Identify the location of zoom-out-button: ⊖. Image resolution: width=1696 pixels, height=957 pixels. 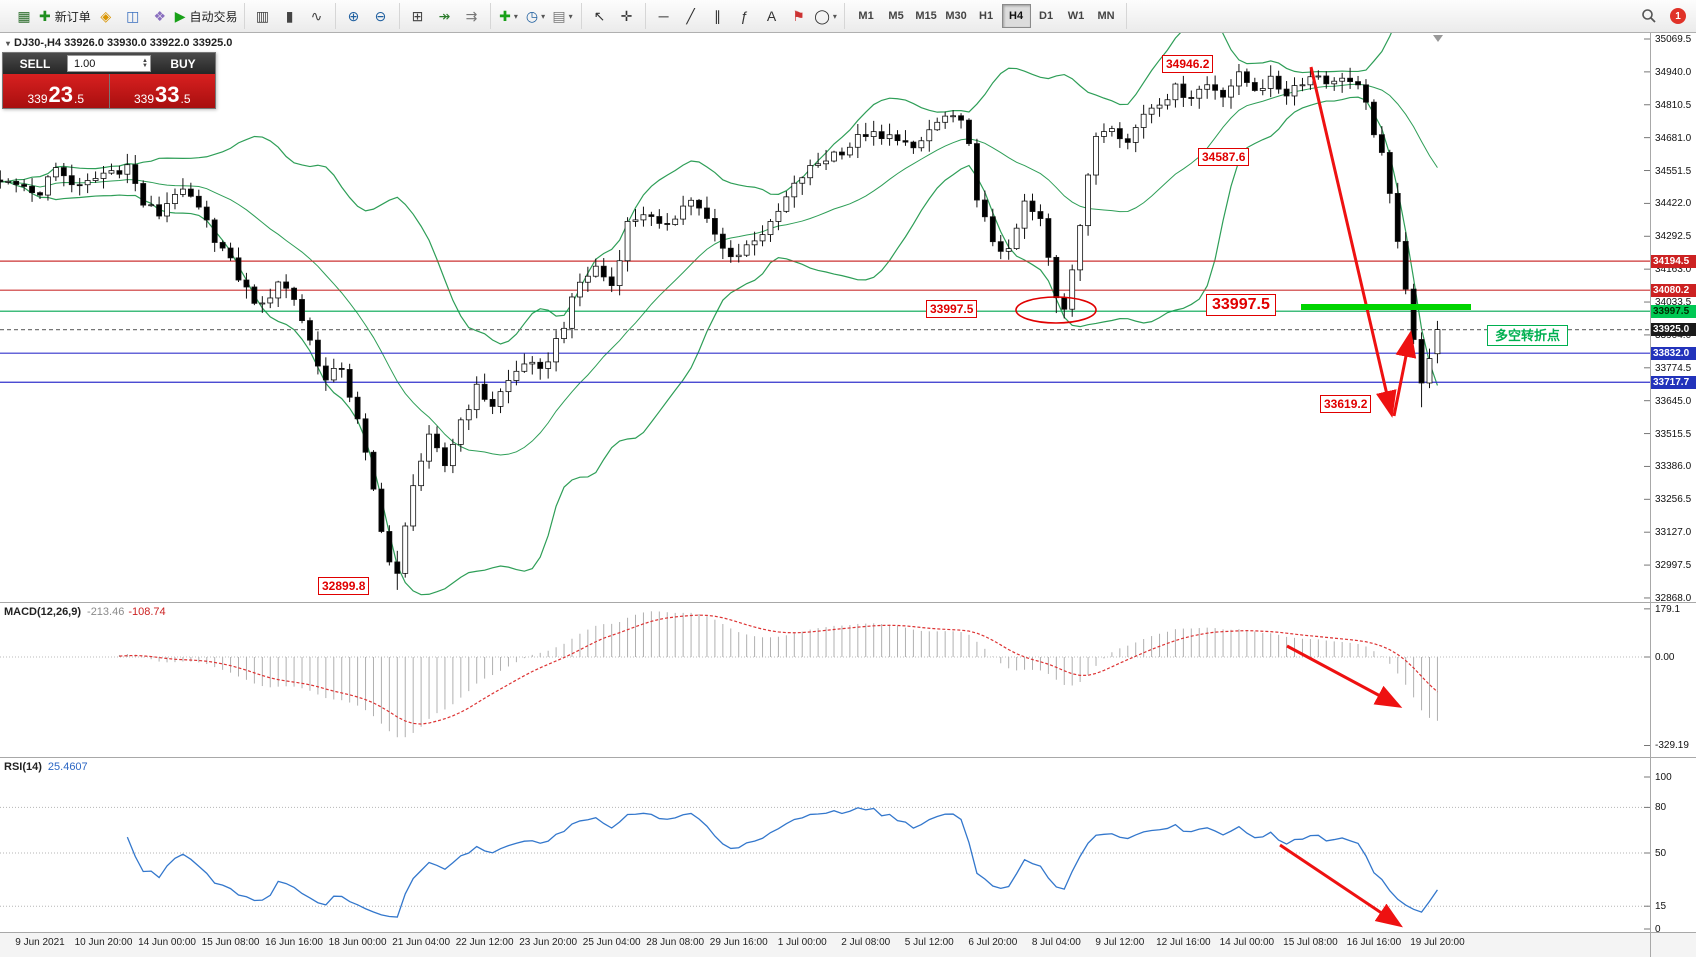
(381, 16).